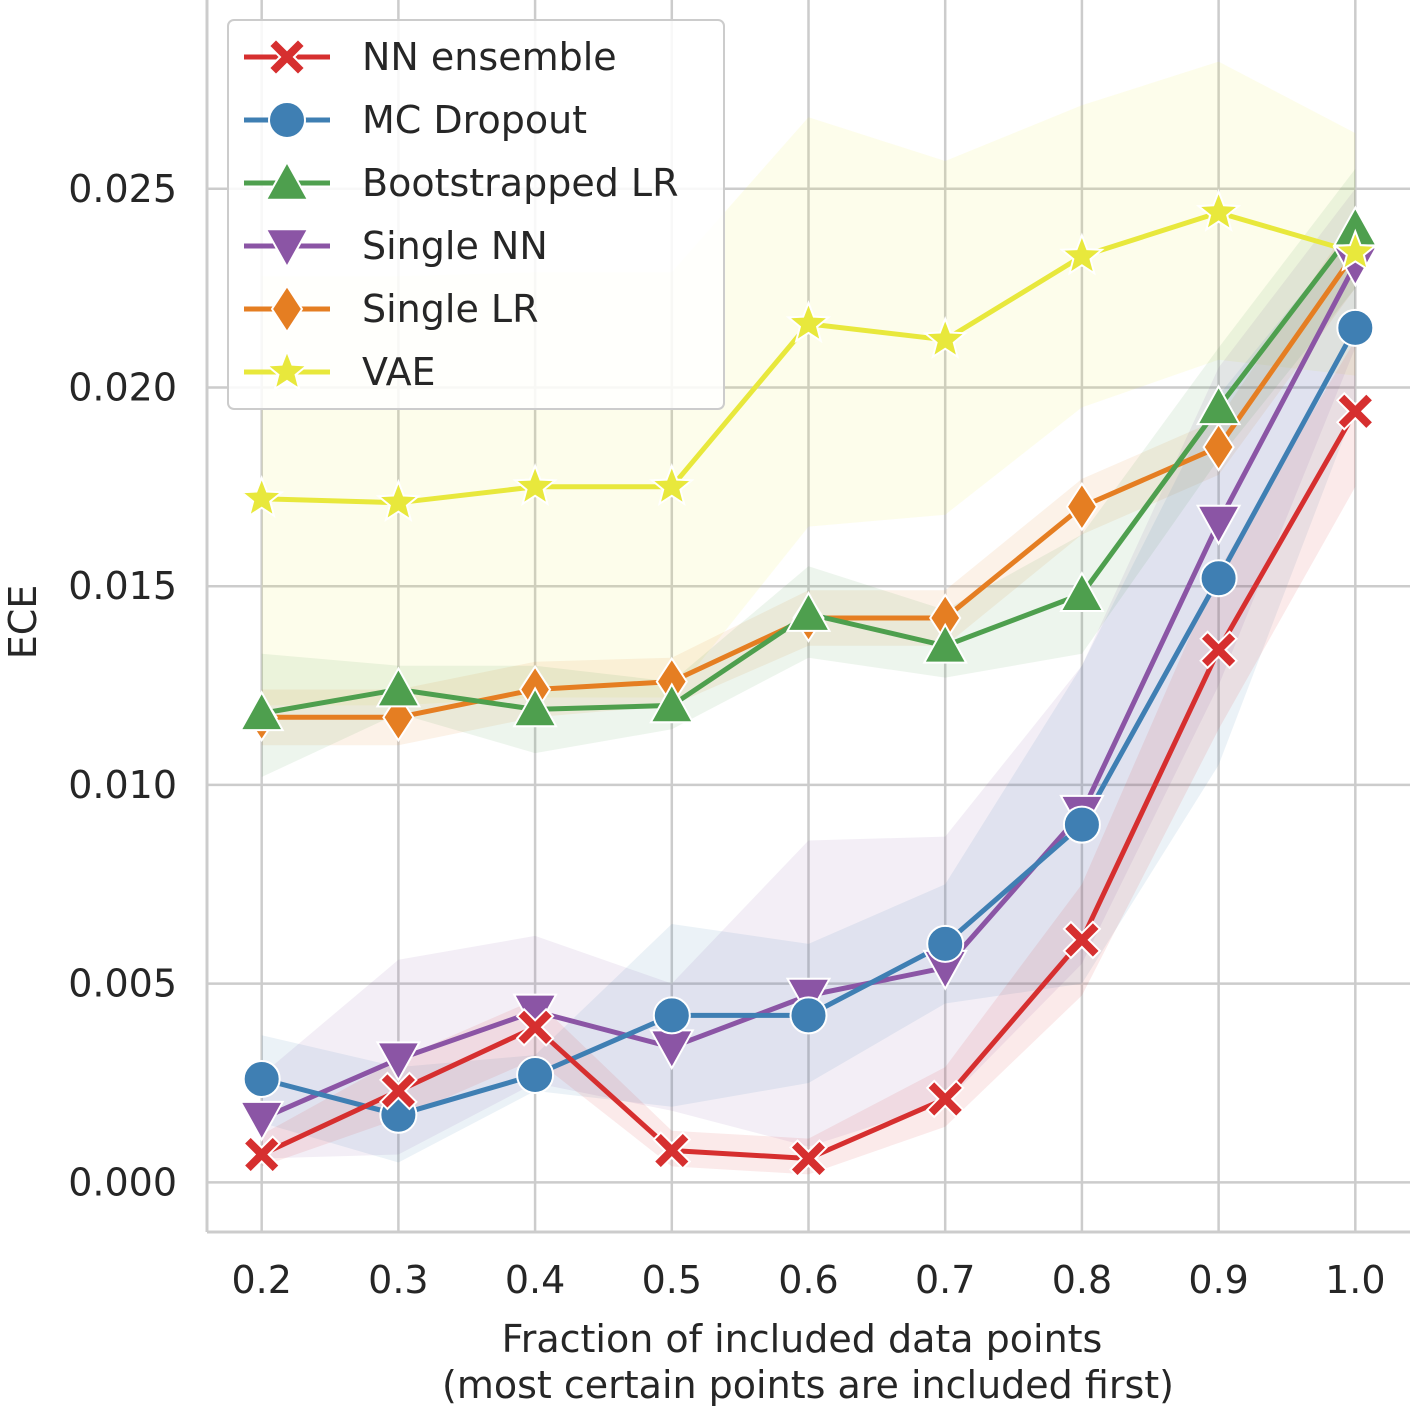  Describe the element at coordinates (672, 1280) in the screenshot. I see `x-tick-label: 0.5` at that location.